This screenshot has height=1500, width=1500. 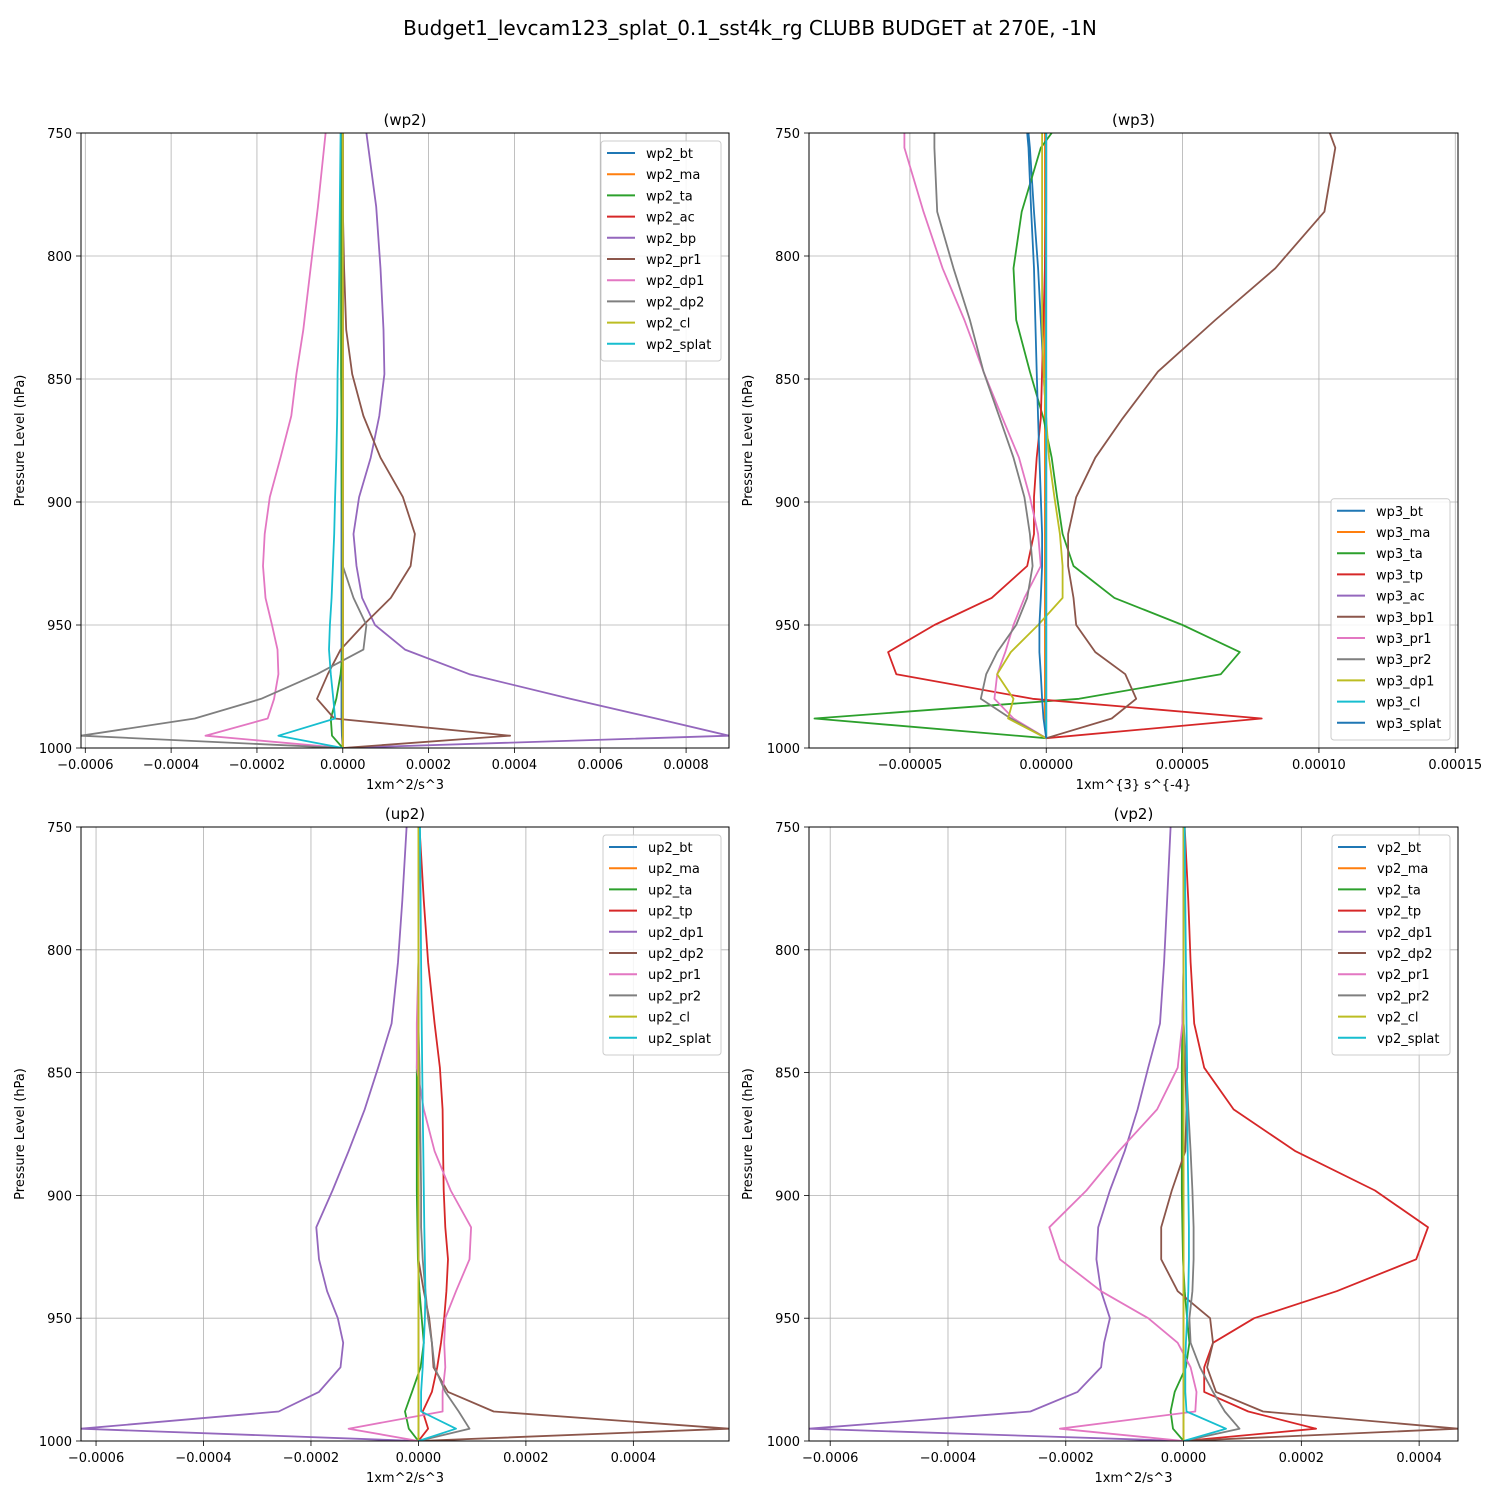 I want to click on subplot-title: (wp2), so click(x=404, y=120).